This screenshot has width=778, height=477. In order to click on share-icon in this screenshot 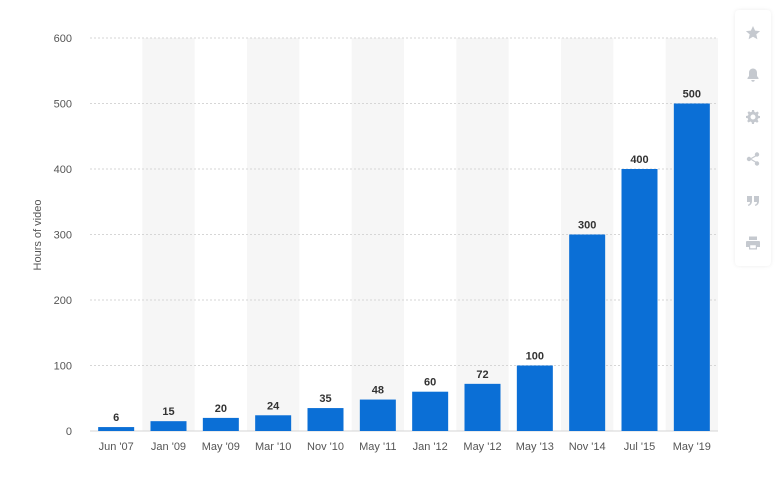, I will do `click(753, 159)`.